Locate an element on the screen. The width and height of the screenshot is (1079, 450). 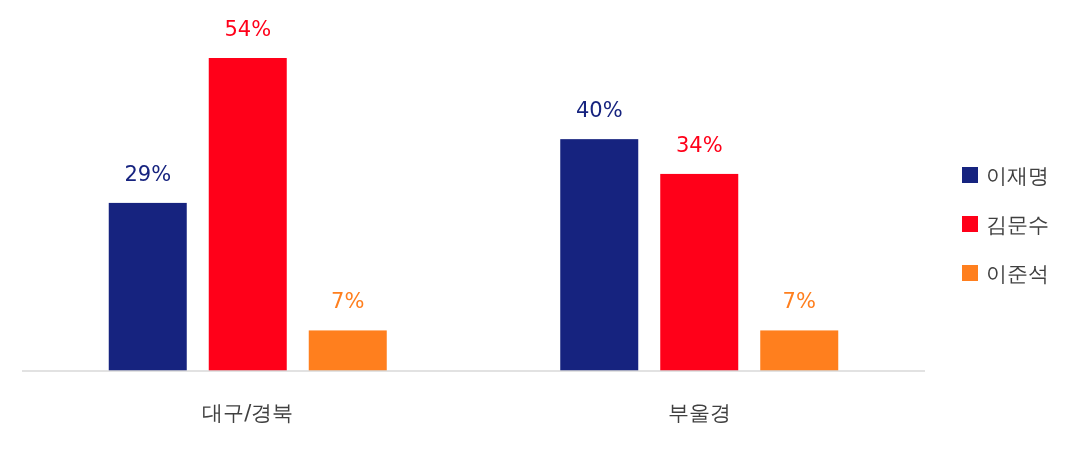
x-tick-label: 대구/경북 is located at coordinates (248, 413).